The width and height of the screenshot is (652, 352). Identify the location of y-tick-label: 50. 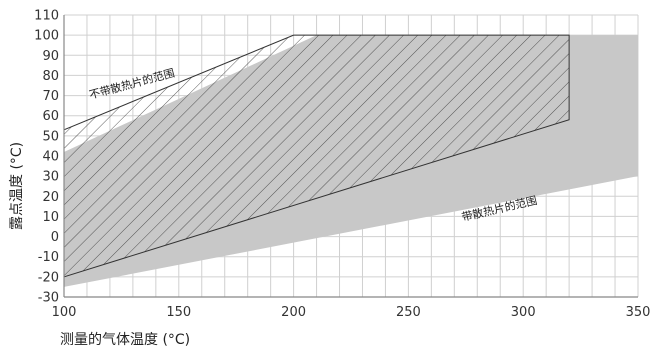
(50, 136).